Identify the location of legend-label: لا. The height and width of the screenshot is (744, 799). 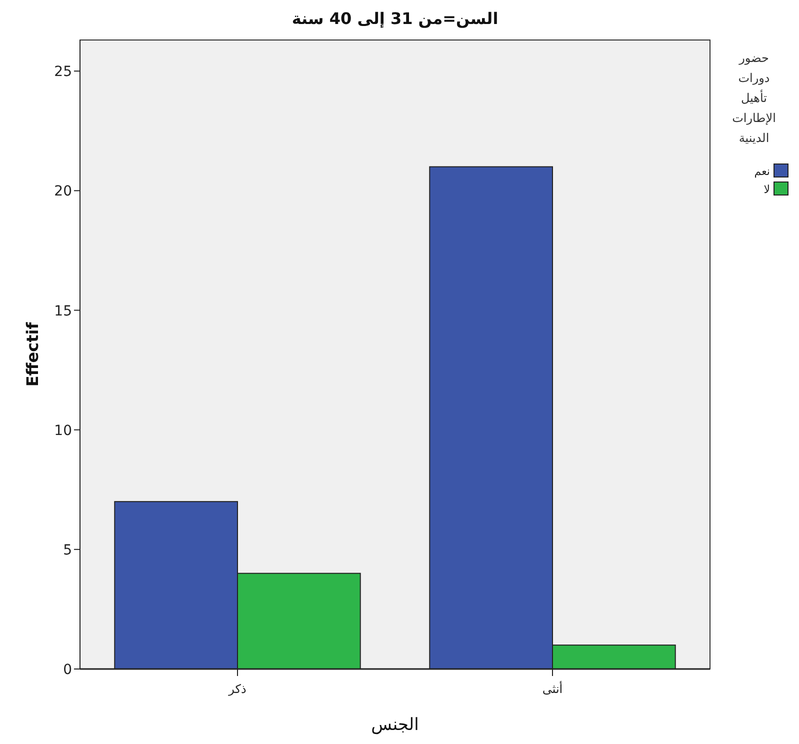
(767, 189).